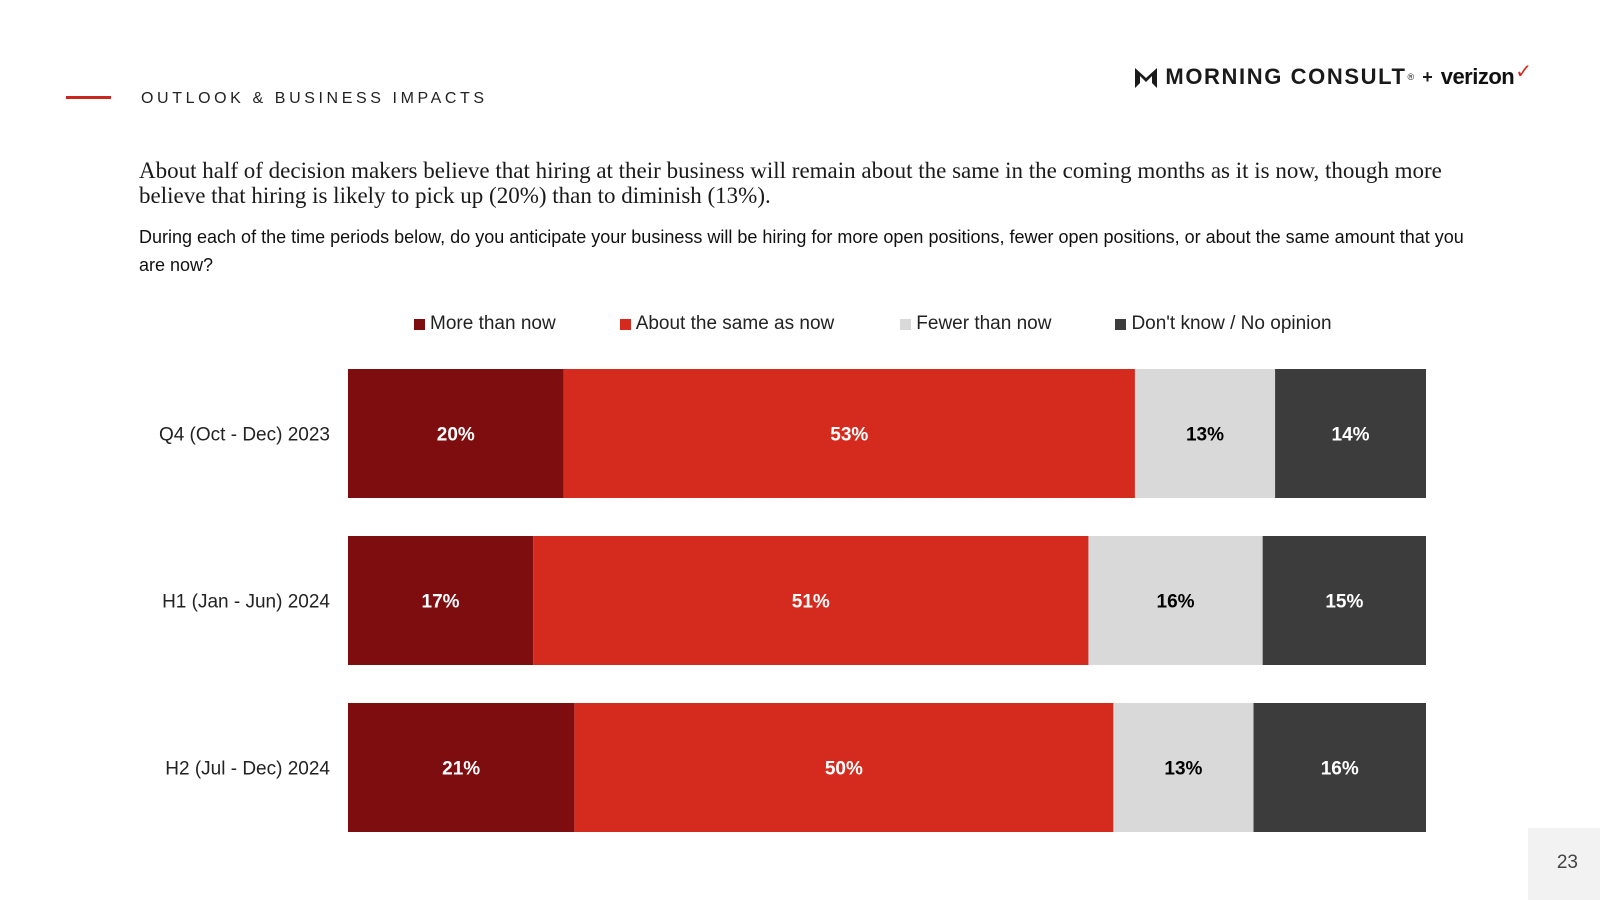 The image size is (1600, 900). I want to click on data-label-more: 17%, so click(441, 602).